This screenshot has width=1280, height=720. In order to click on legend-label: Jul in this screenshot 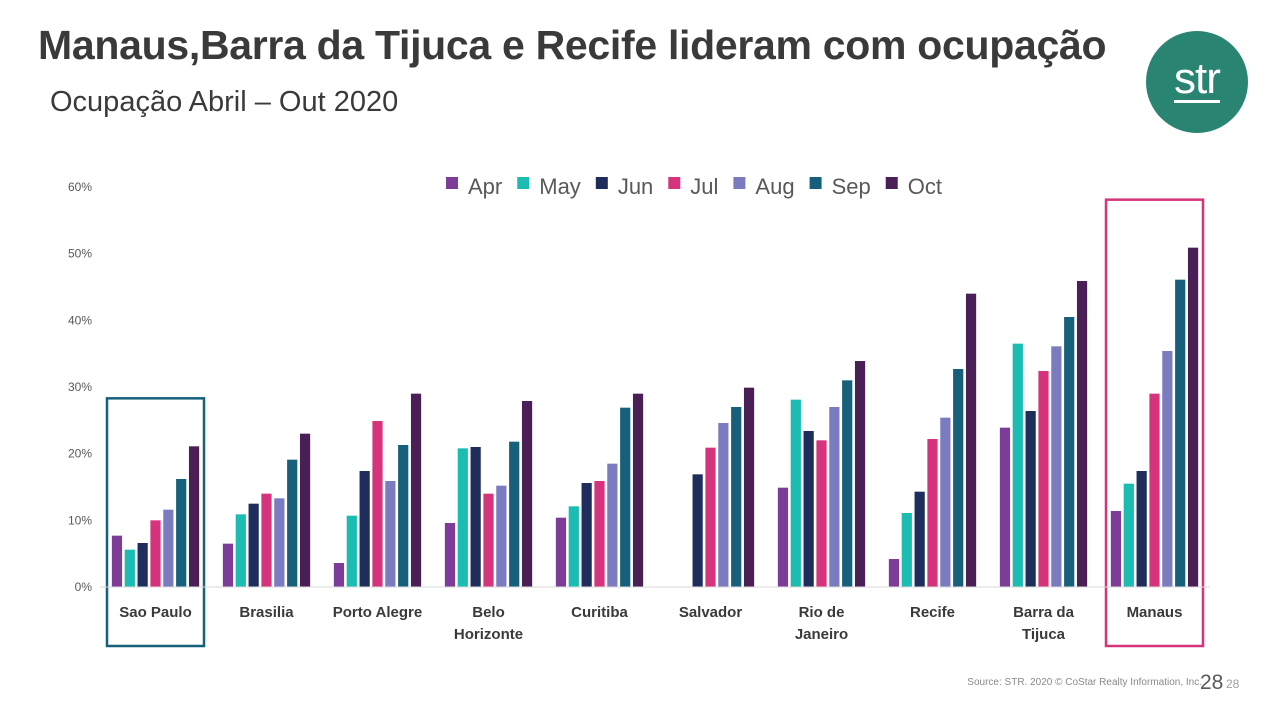, I will do `click(704, 186)`.